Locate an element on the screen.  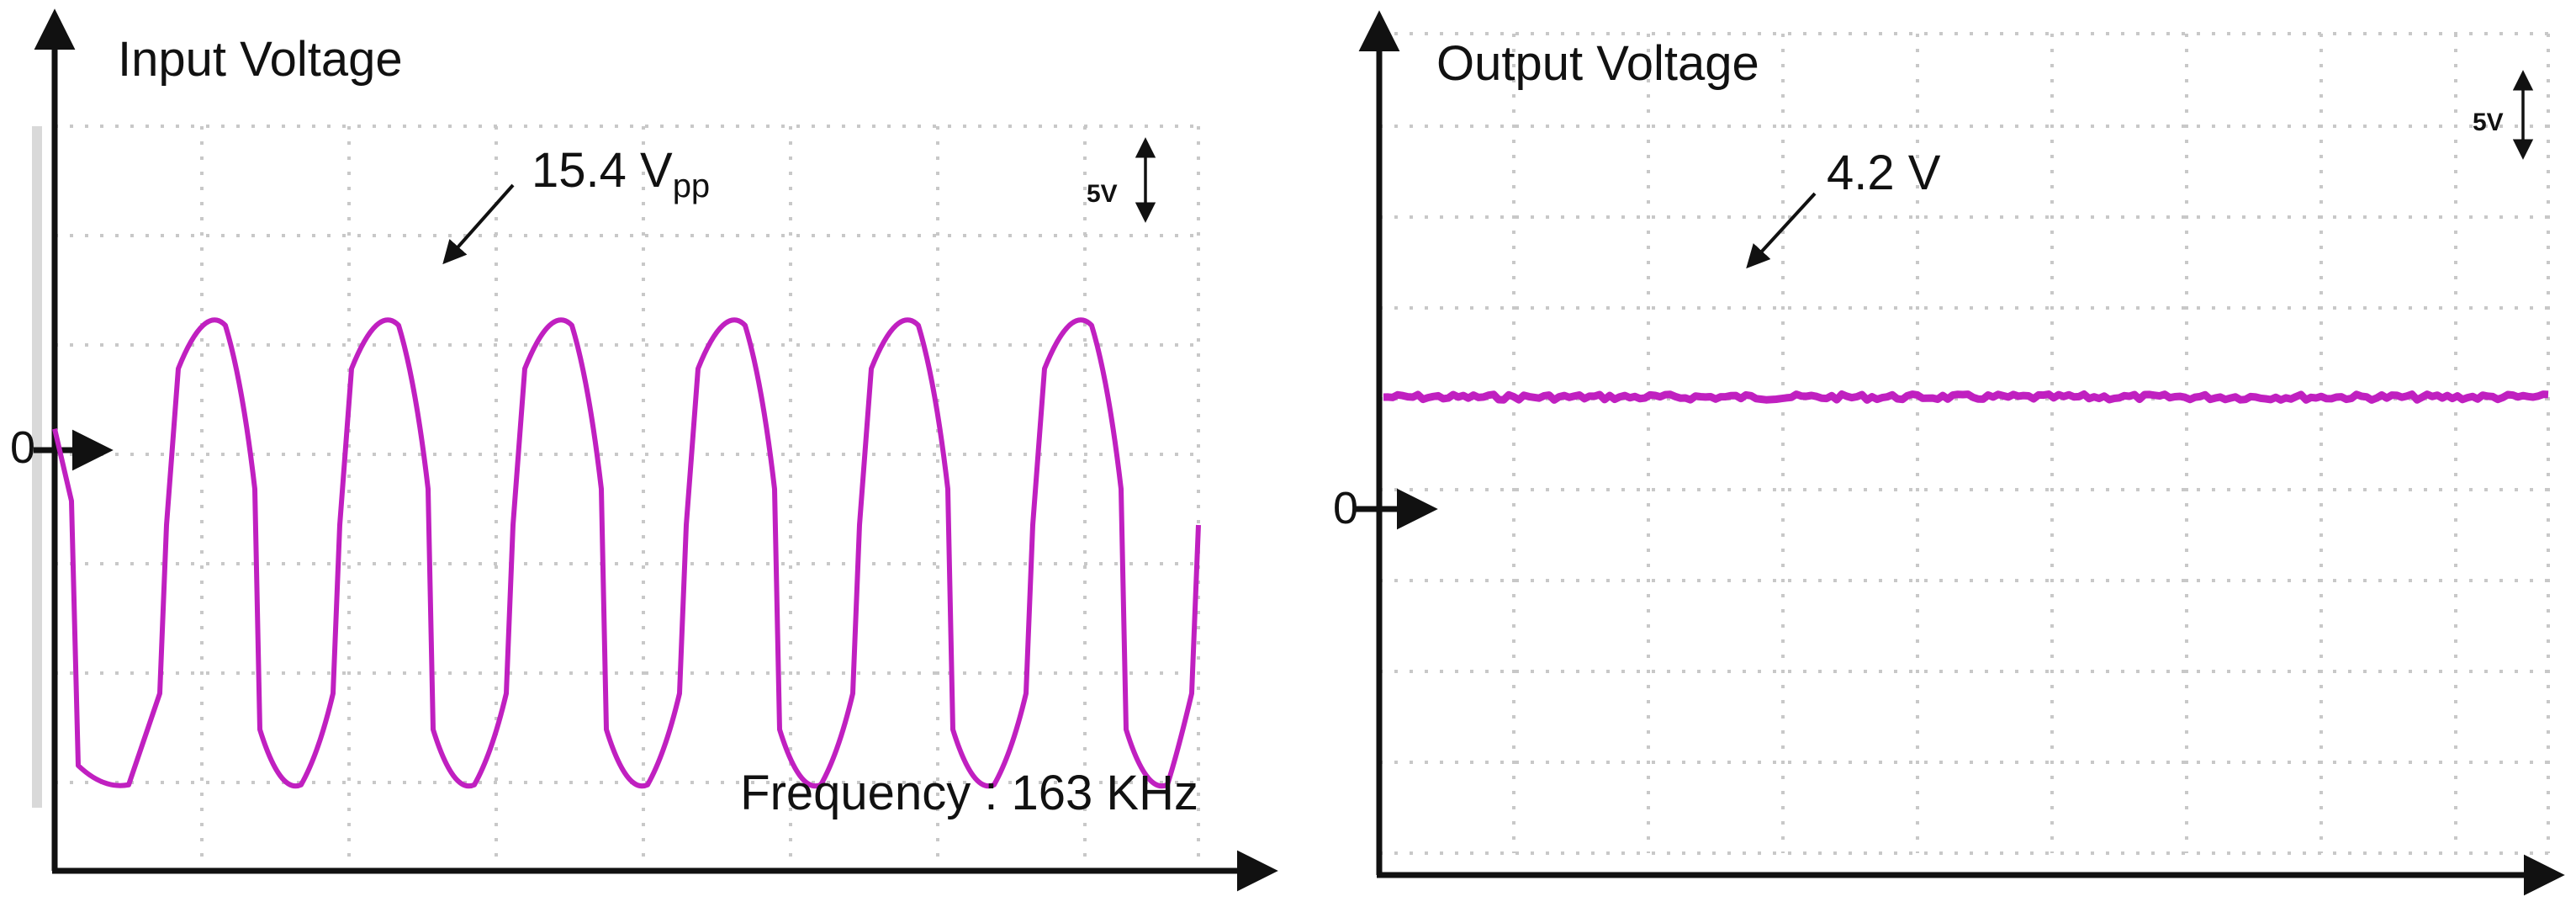
input-scale-label: 5V is located at coordinates (1102, 194).